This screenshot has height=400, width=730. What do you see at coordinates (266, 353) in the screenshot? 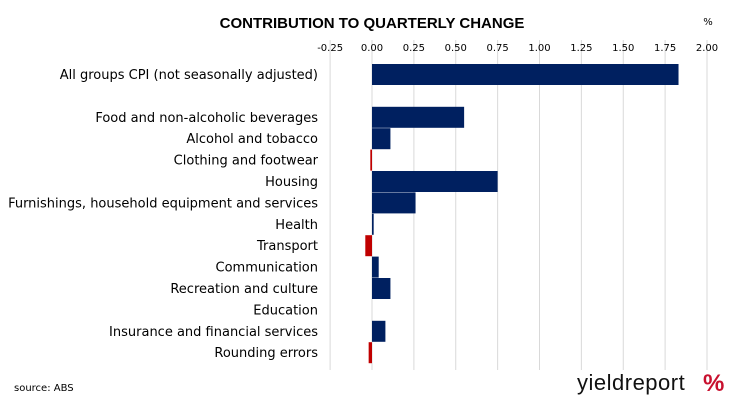
I see `category-label: Rounding errors` at bounding box center [266, 353].